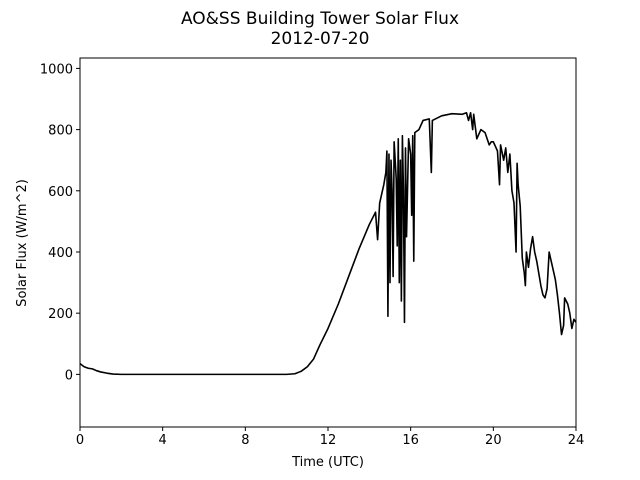 The height and width of the screenshot is (480, 640). I want to click on x-tick-label: 4, so click(163, 440).